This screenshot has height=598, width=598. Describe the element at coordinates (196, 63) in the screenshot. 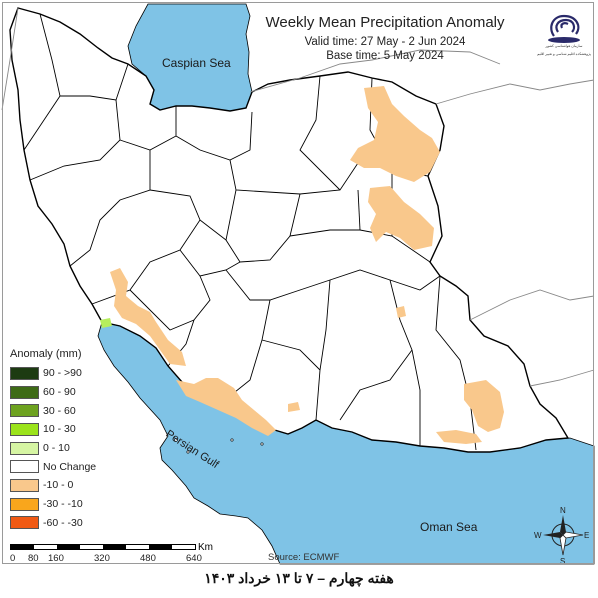

I see `caspian-sea-label: Caspian Sea` at that location.